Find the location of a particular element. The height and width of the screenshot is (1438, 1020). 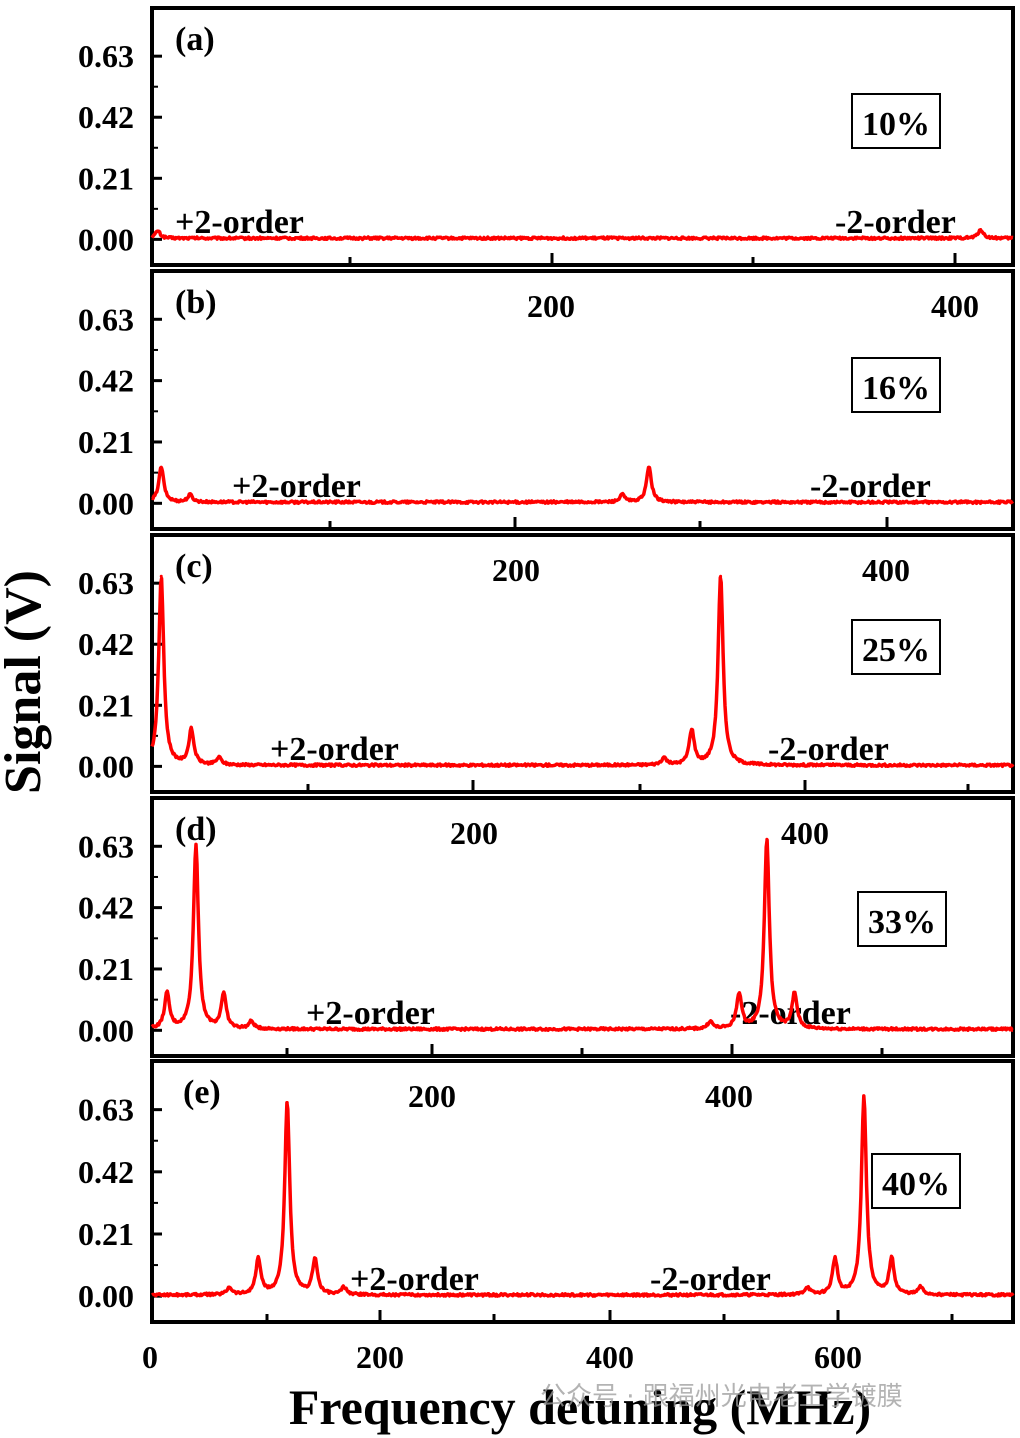

percent-label: 16% is located at coordinates (896, 388).